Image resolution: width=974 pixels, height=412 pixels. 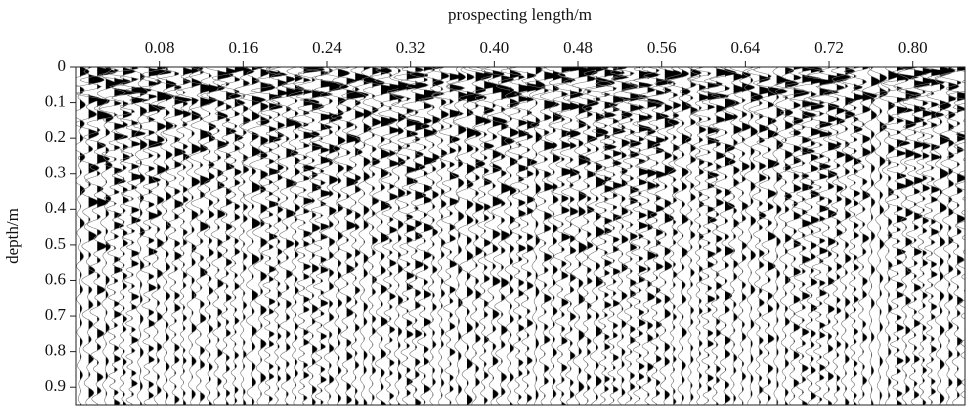 I want to click on y-tick-label: 0.8, so click(x=55, y=350).